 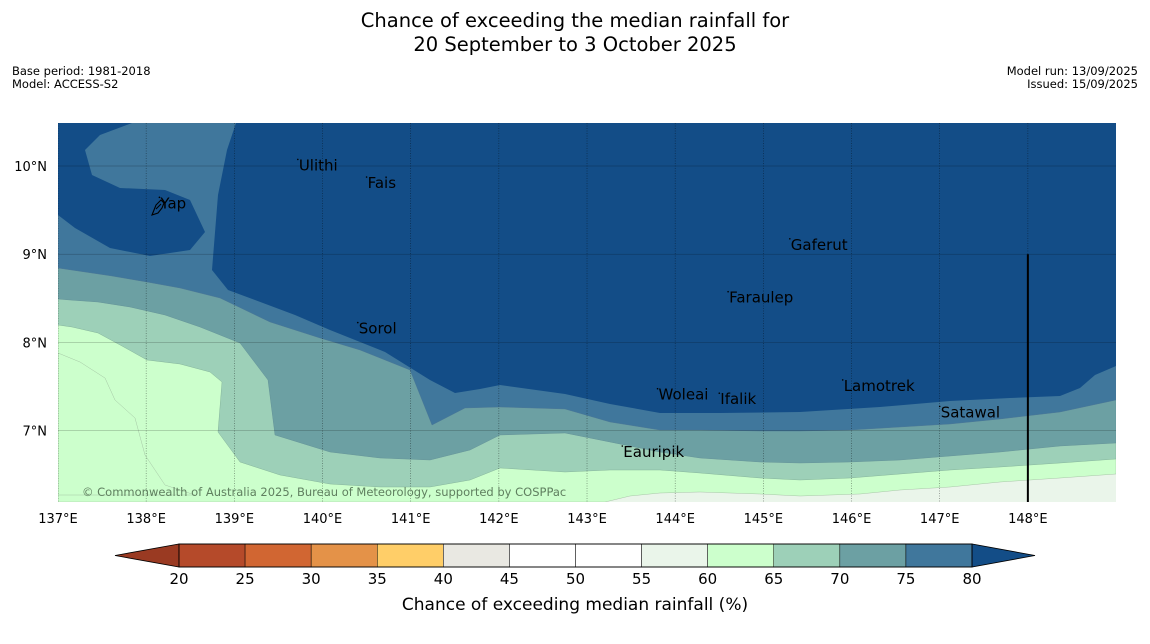 What do you see at coordinates (499, 519) in the screenshot?
I see `longitude-tick-label: 142°E` at bounding box center [499, 519].